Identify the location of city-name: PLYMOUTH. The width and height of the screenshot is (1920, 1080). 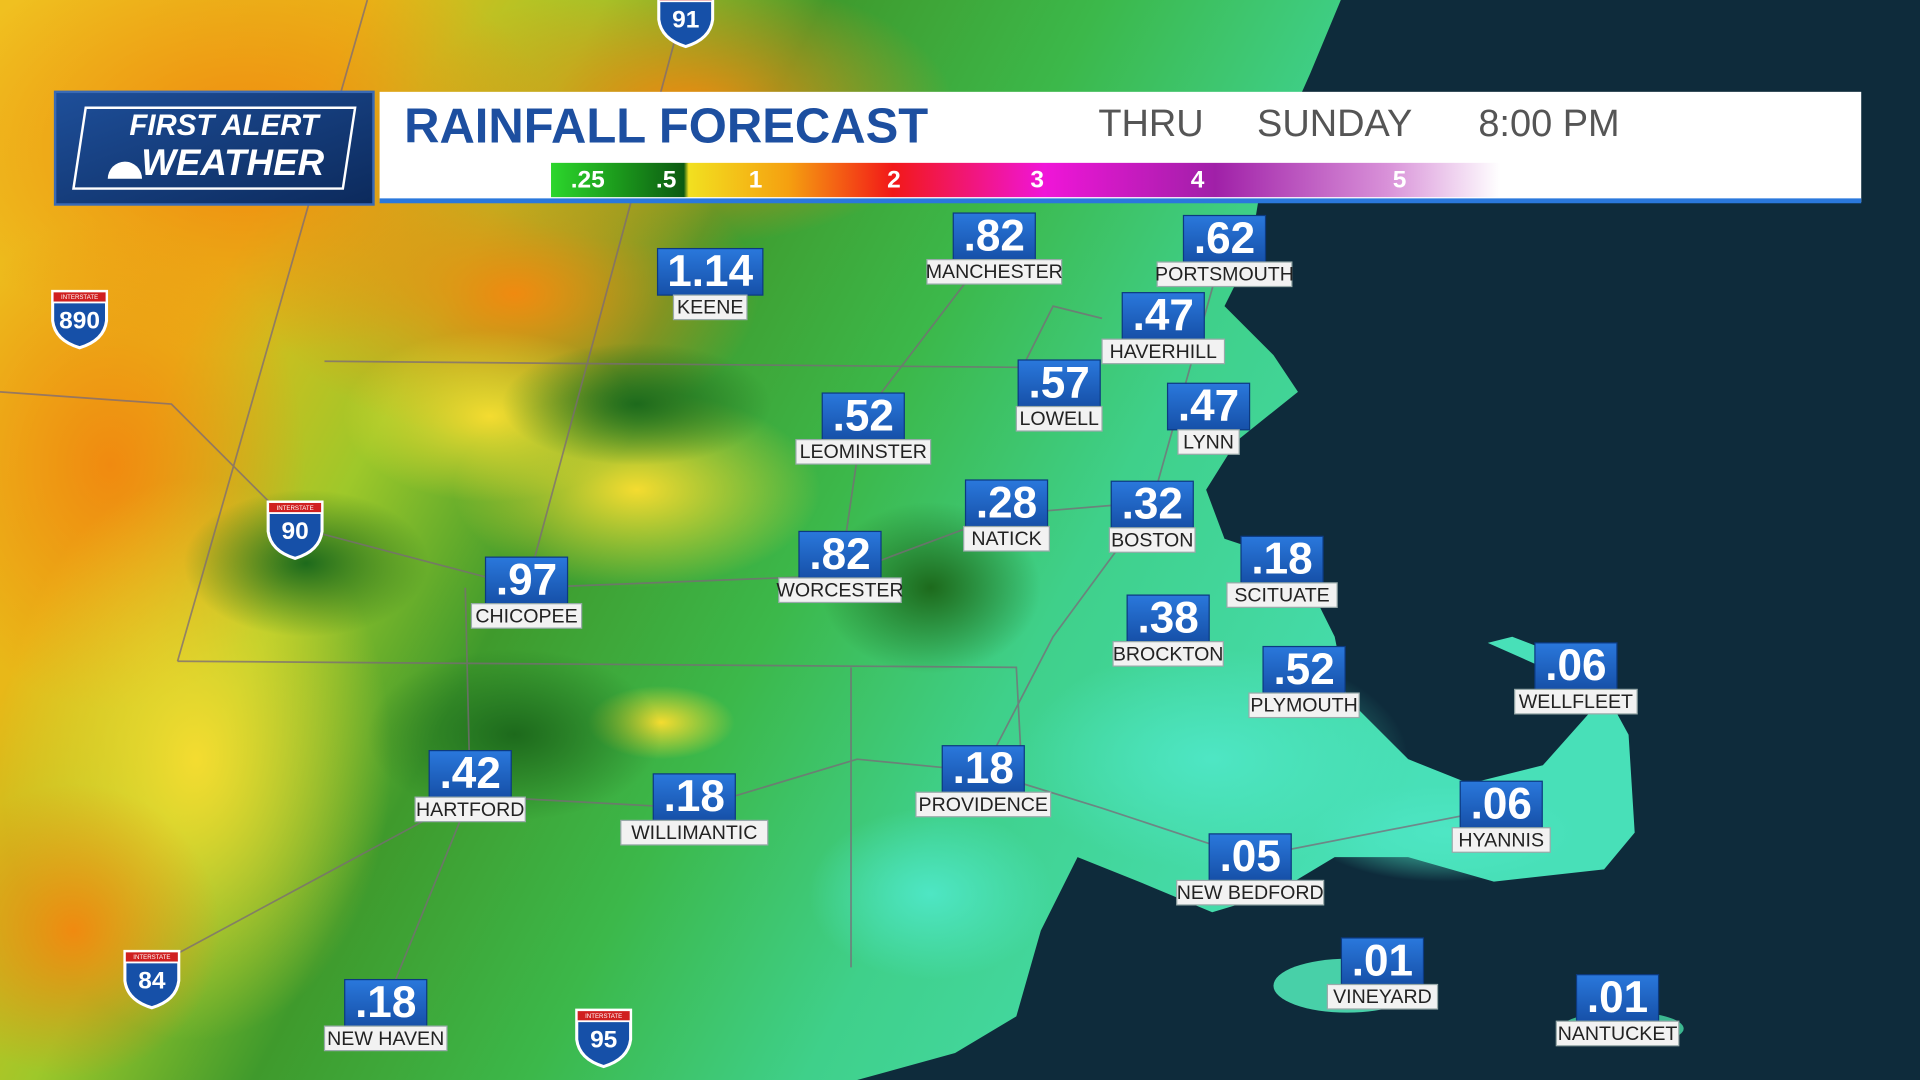
(1303, 706).